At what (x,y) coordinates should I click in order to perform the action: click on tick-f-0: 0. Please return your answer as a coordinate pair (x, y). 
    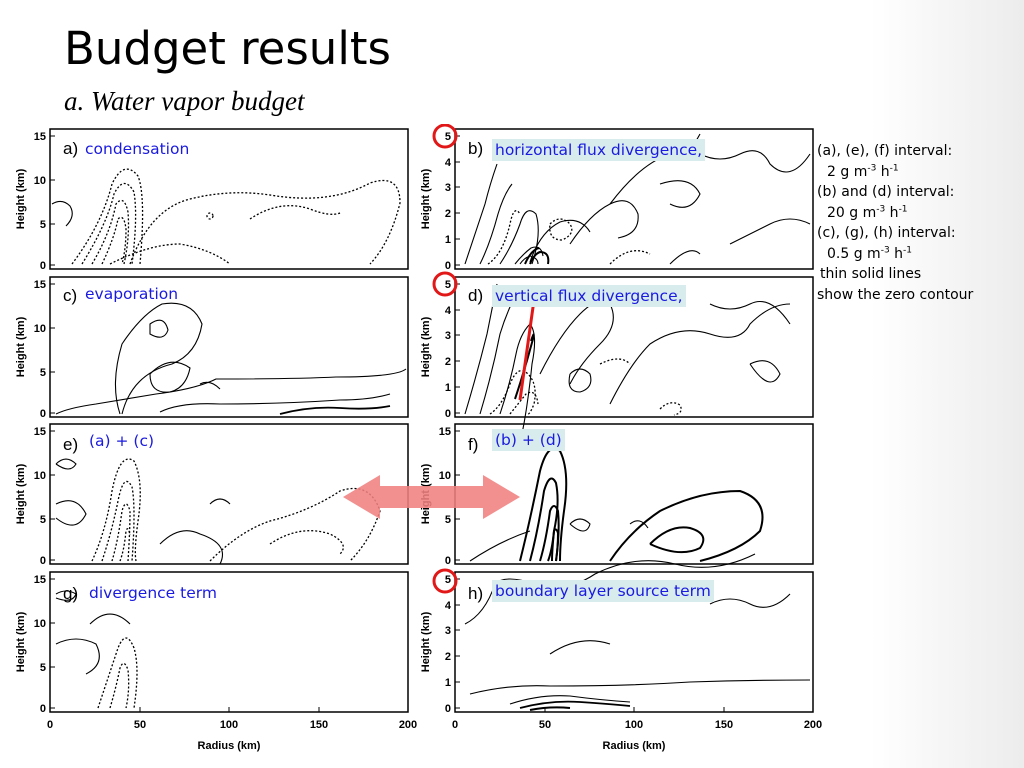
    Looking at the image, I should click on (448, 561).